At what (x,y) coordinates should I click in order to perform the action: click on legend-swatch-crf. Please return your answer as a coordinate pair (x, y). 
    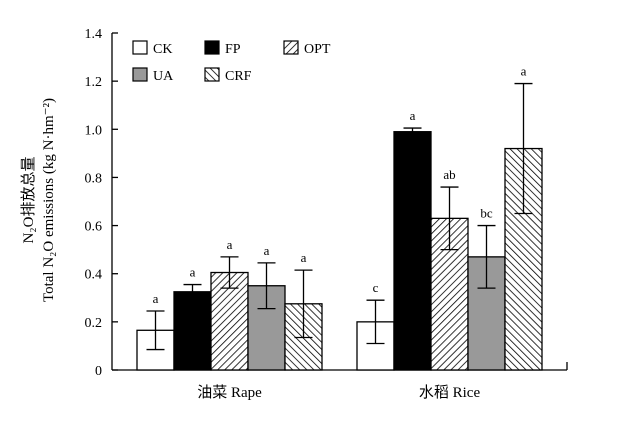
    Looking at the image, I should click on (212, 74).